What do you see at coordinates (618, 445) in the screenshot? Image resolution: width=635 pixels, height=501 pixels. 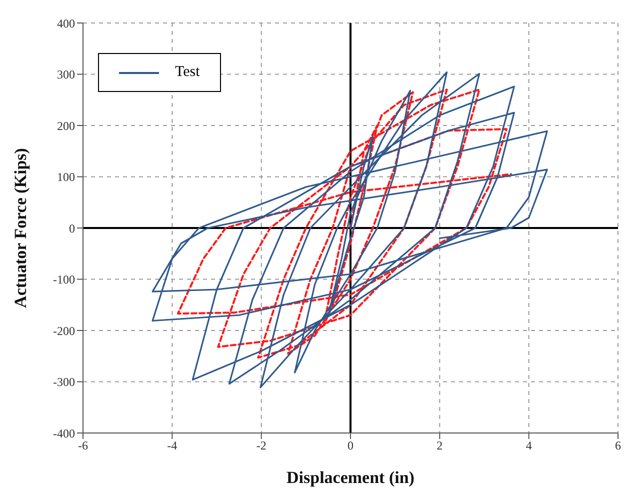 I see `x-tick-label: 6` at bounding box center [618, 445].